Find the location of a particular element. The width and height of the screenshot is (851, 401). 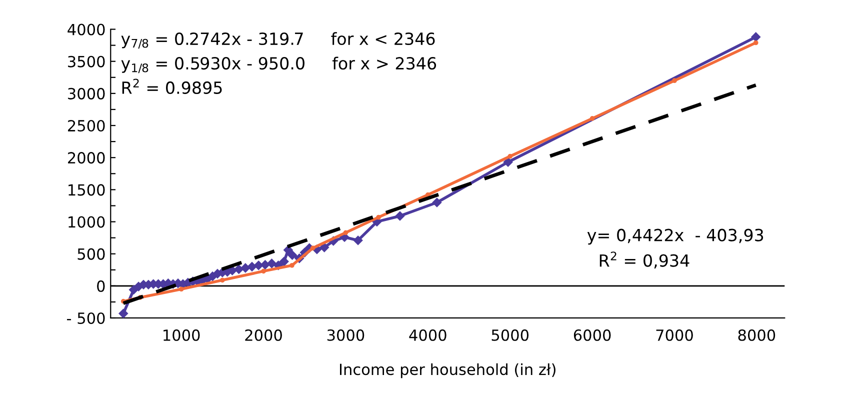

annotation: y$_{7/8}$ = 0.2742x - 319.7 for x < 2346 is located at coordinates (278, 40).